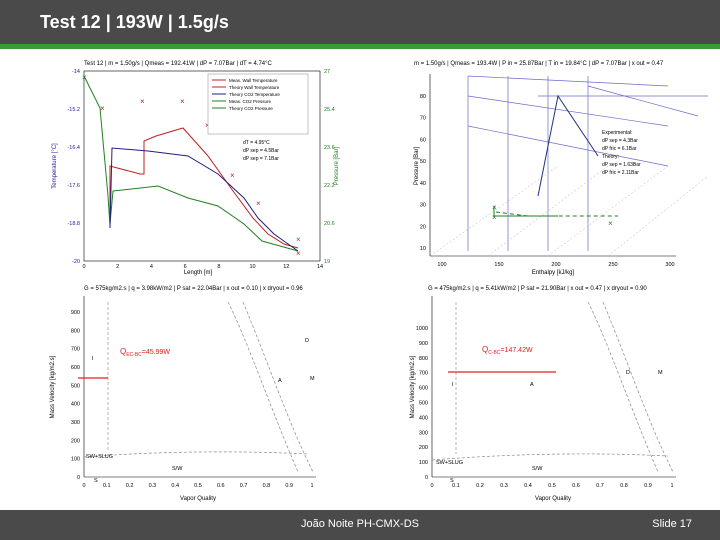  What do you see at coordinates (73, 186) in the screenshot?
I see `y-left-tick-label: -17.6` at bounding box center [73, 186].